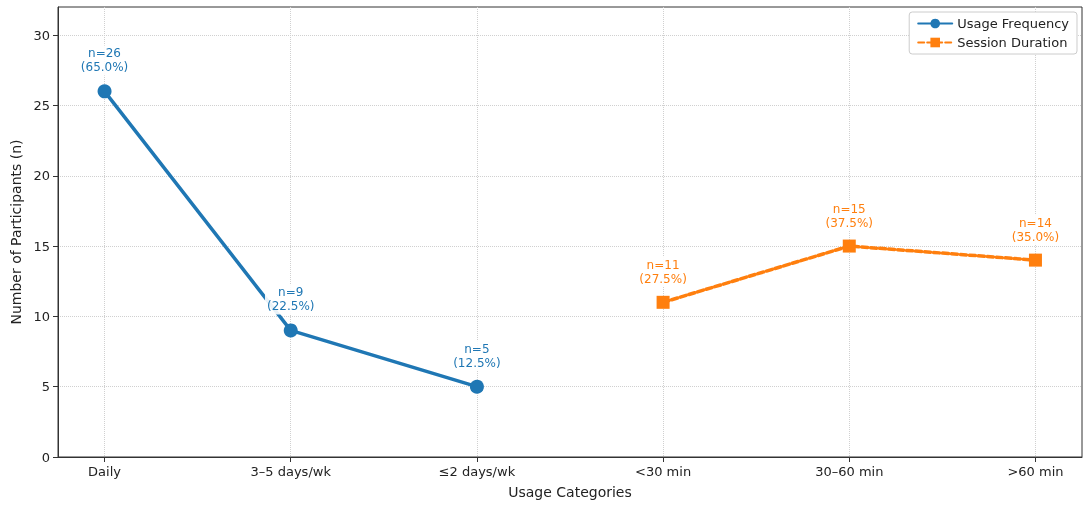 The image size is (1085, 506). What do you see at coordinates (477, 471) in the screenshot?
I see `x-tick-label: ≤2 days/wk` at bounding box center [477, 471].